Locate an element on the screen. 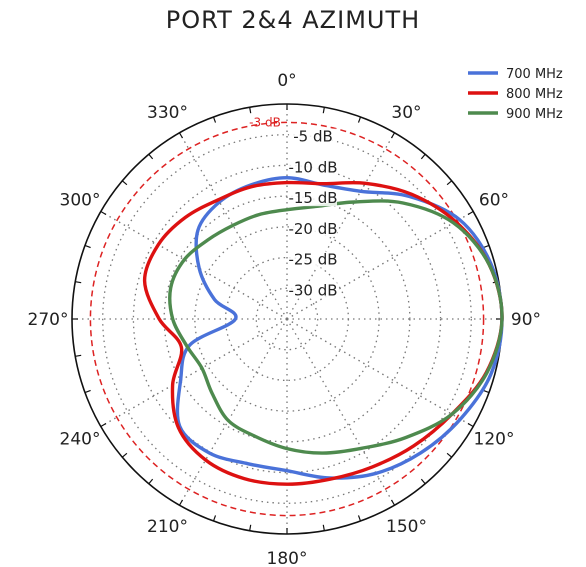  ring-label: -20 dB is located at coordinates (312, 229).